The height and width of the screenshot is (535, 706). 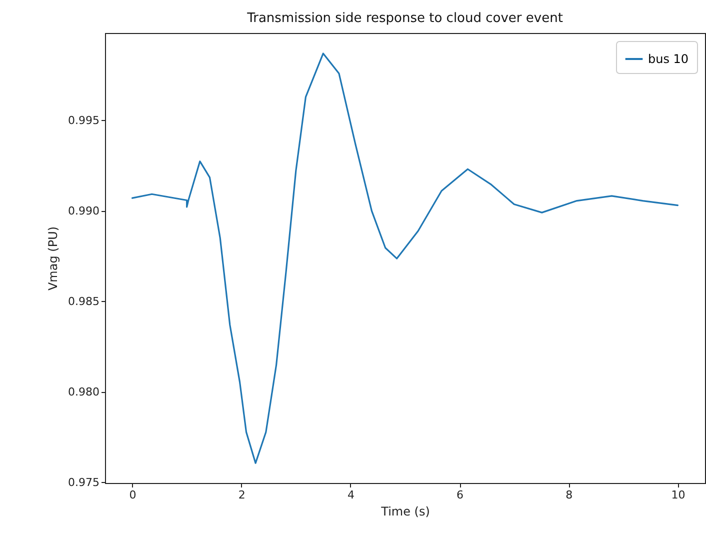 I want to click on x-tick-label: 6, so click(x=460, y=495).